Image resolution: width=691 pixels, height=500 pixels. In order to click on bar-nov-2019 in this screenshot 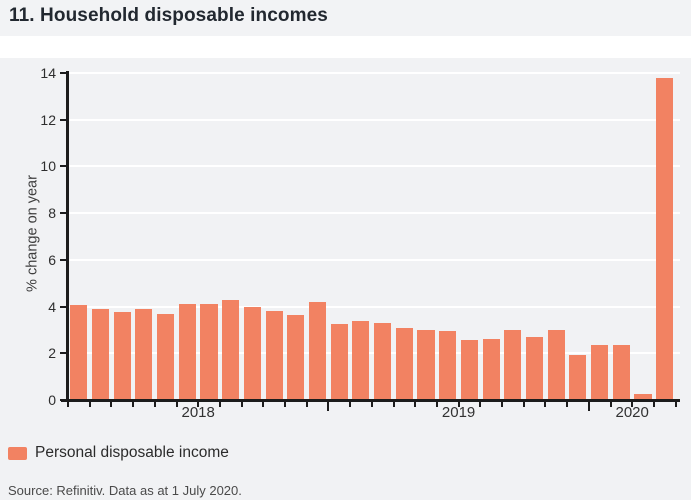, I will do `click(556, 364)`.